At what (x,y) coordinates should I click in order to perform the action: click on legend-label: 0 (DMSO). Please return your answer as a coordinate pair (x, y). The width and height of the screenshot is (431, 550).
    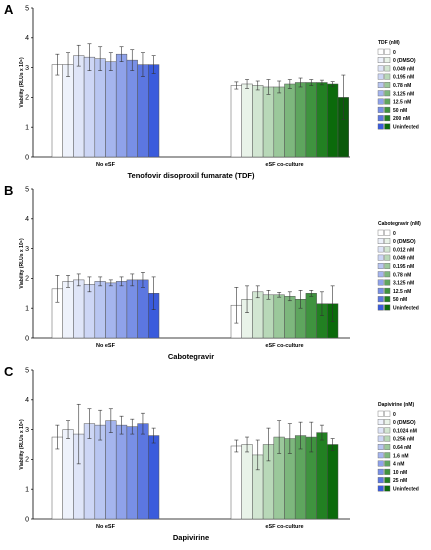
    Looking at the image, I should click on (404, 423).